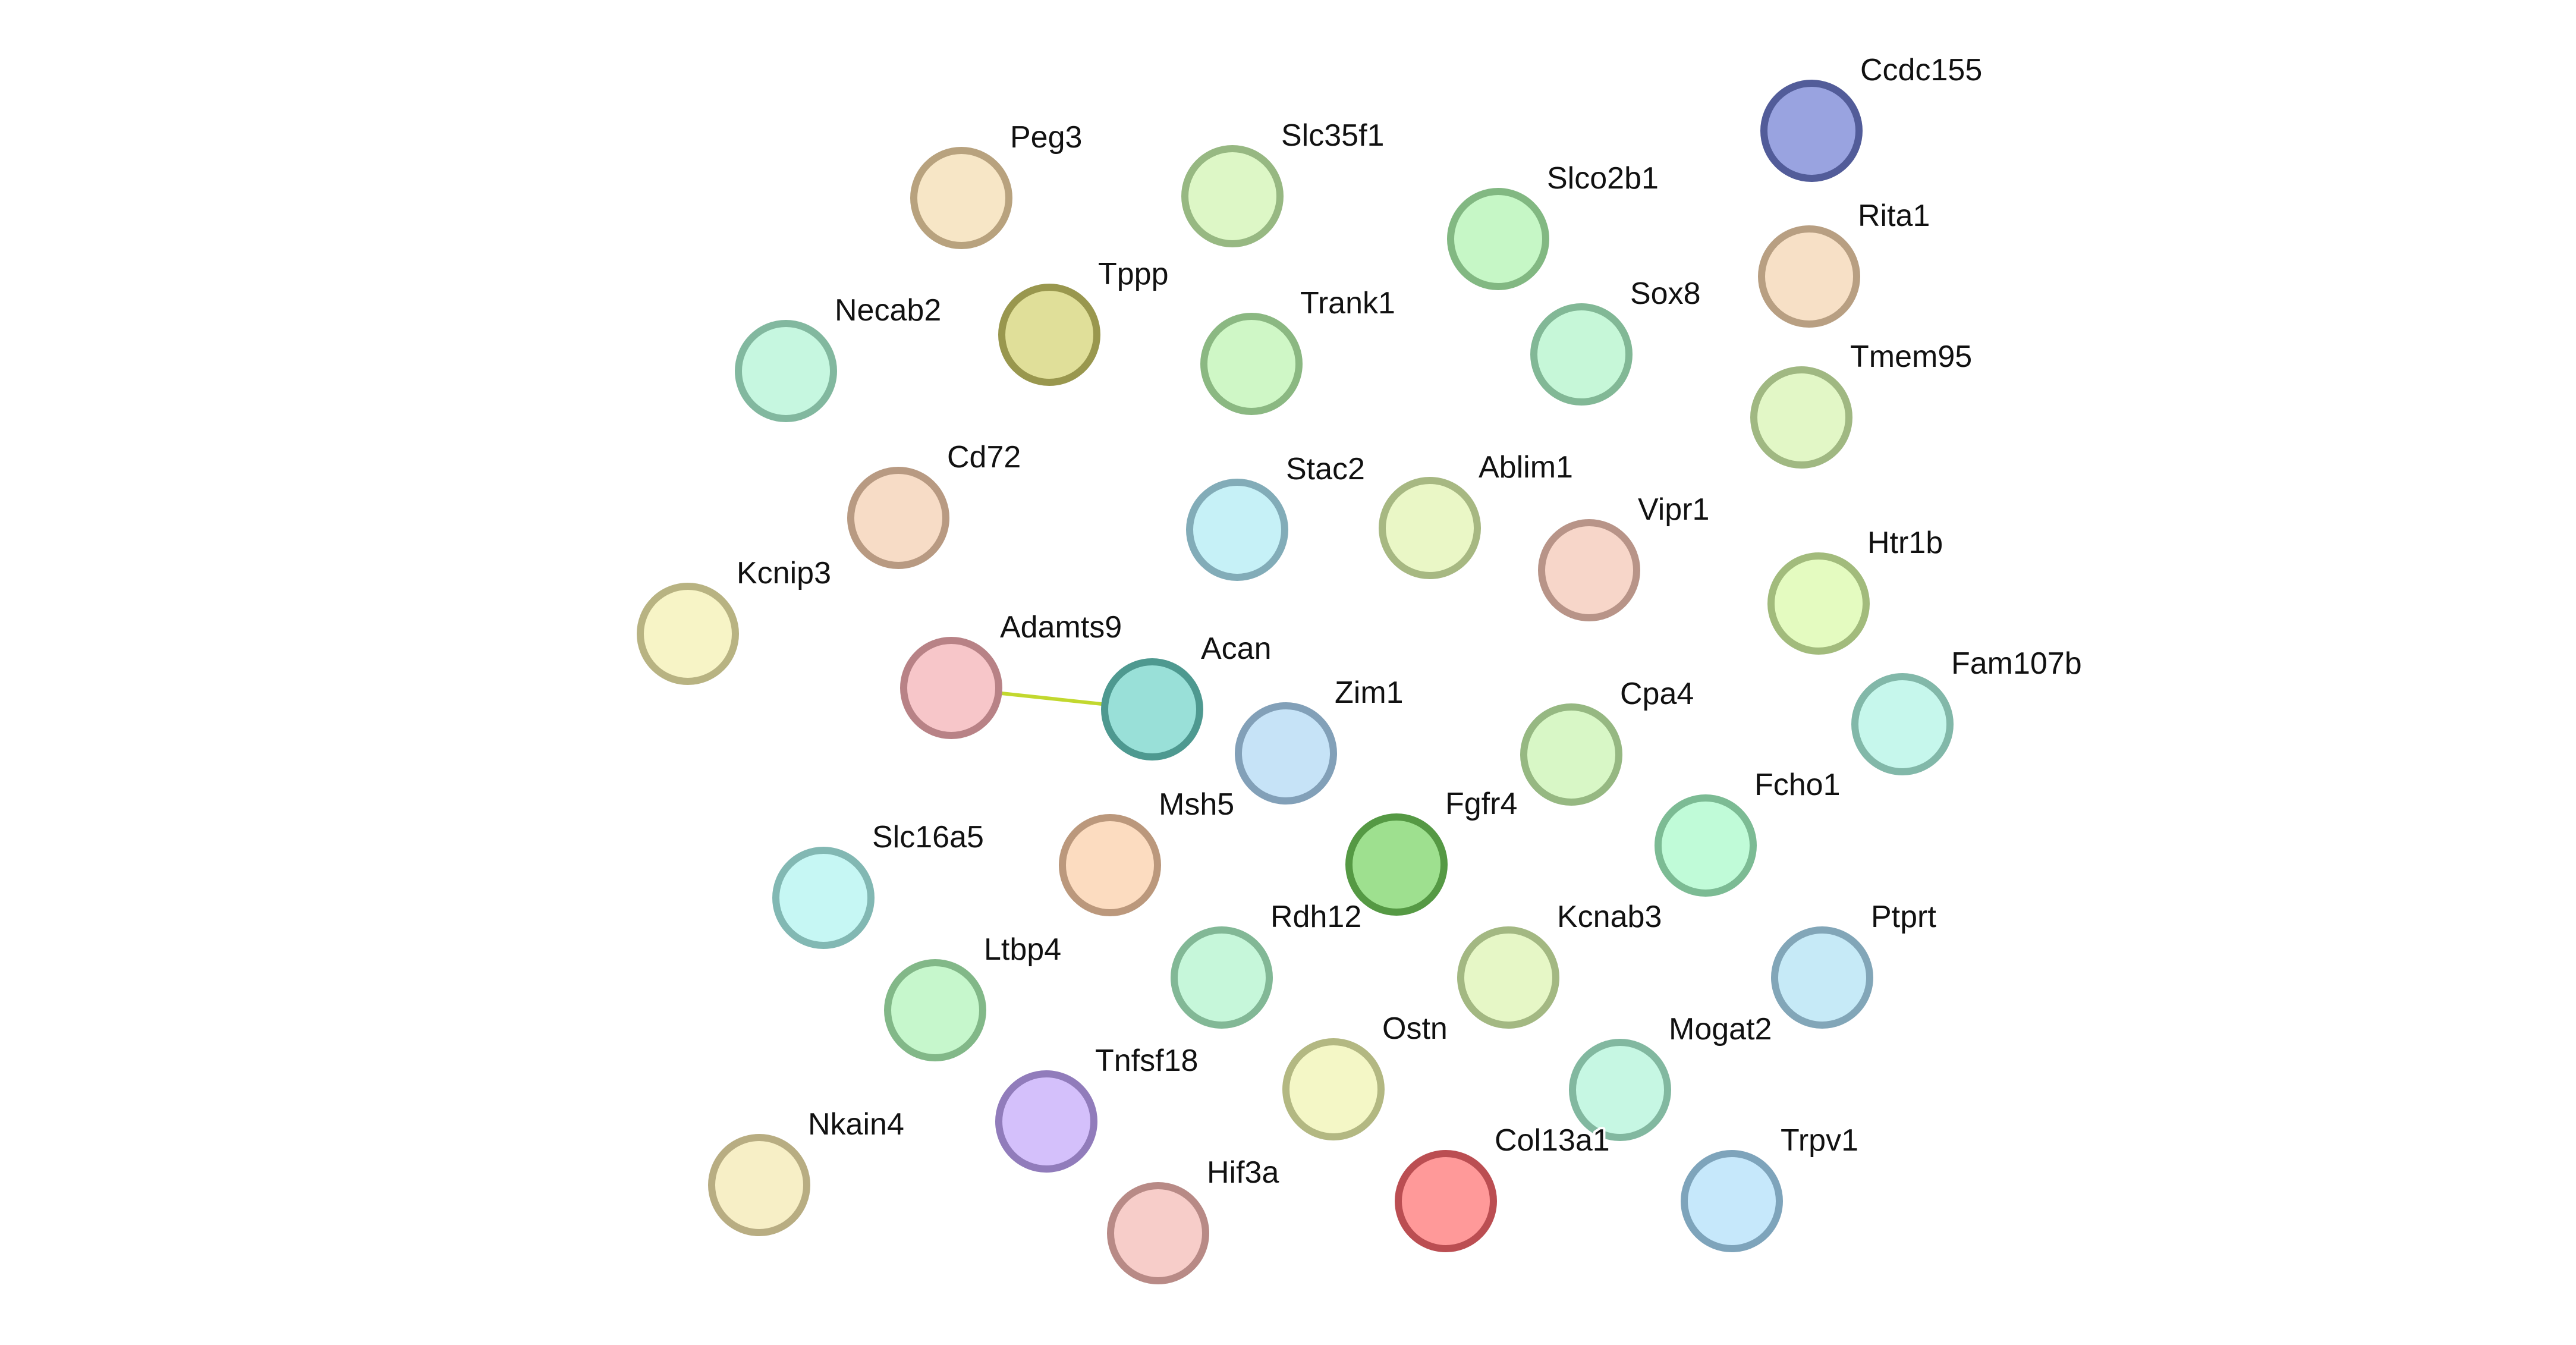 The height and width of the screenshot is (1345, 2576). I want to click on node-tppp: Tppp, so click(1084, 320).